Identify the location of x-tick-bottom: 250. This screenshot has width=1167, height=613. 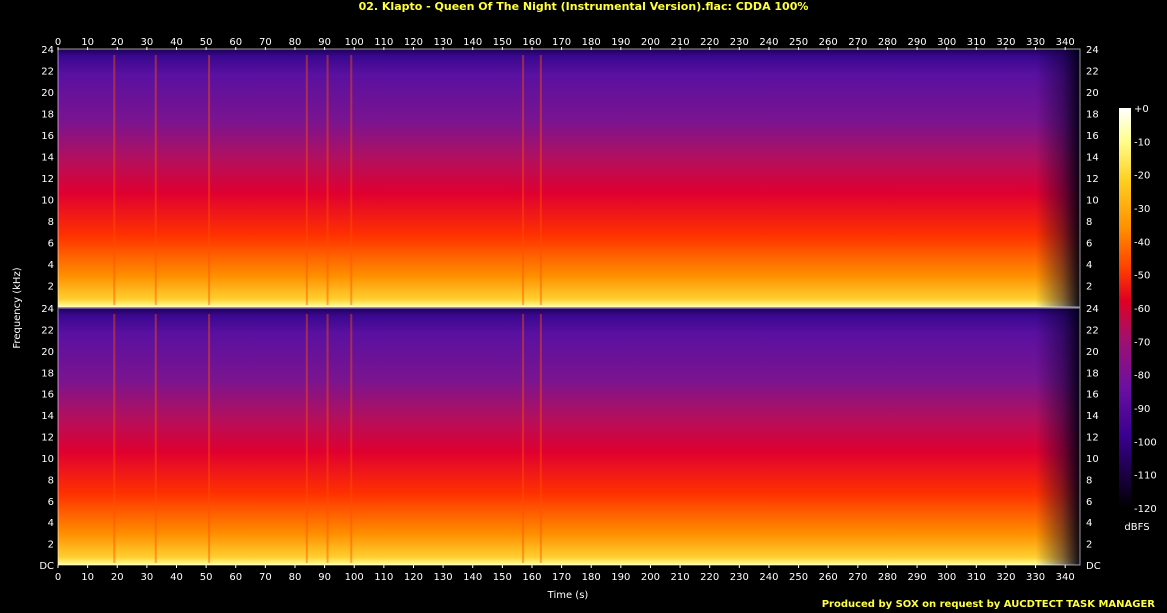
(798, 577).